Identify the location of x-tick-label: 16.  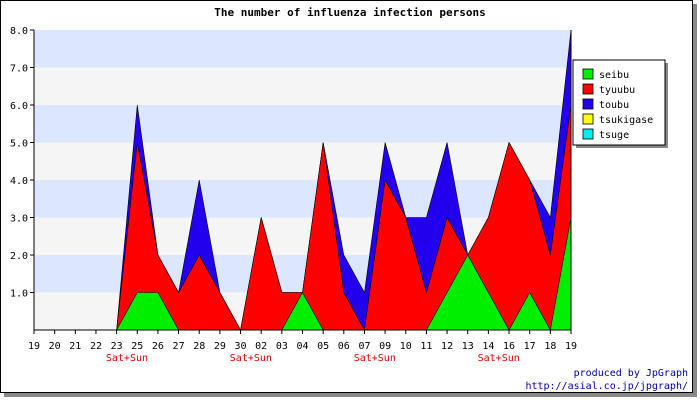
(509, 346).